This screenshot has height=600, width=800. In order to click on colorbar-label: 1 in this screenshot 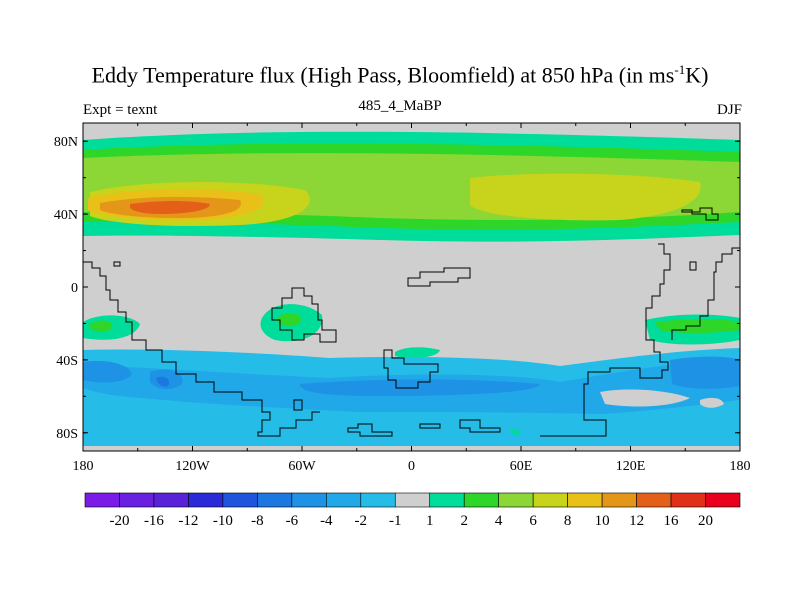, I will do `click(430, 521)`.